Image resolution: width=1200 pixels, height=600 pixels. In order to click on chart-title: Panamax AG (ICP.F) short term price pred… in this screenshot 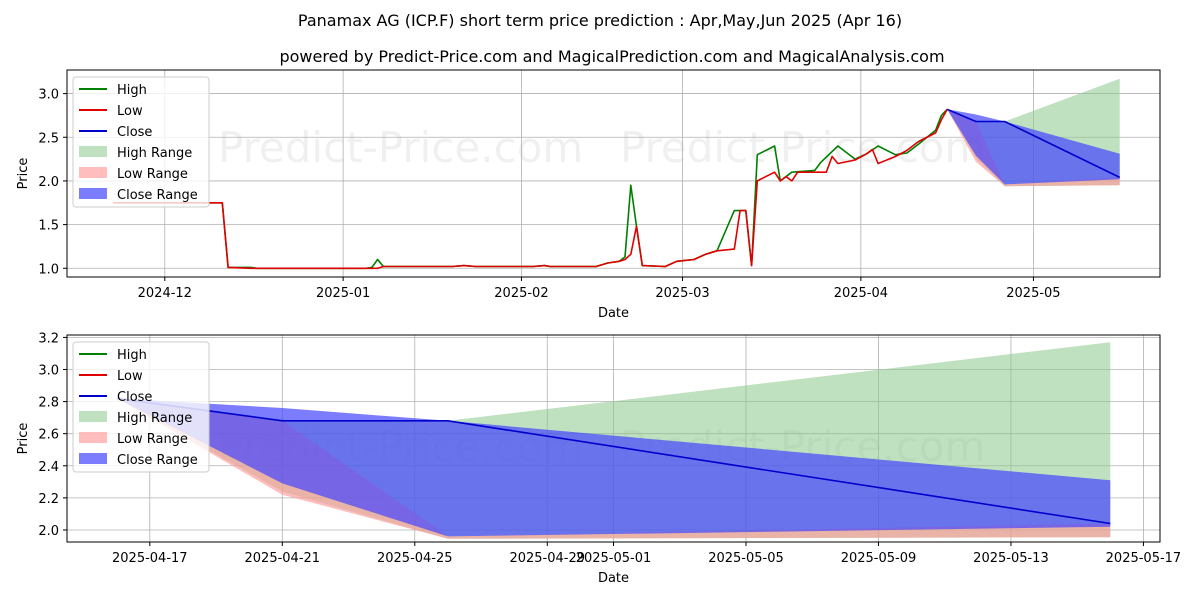, I will do `click(600, 20)`.